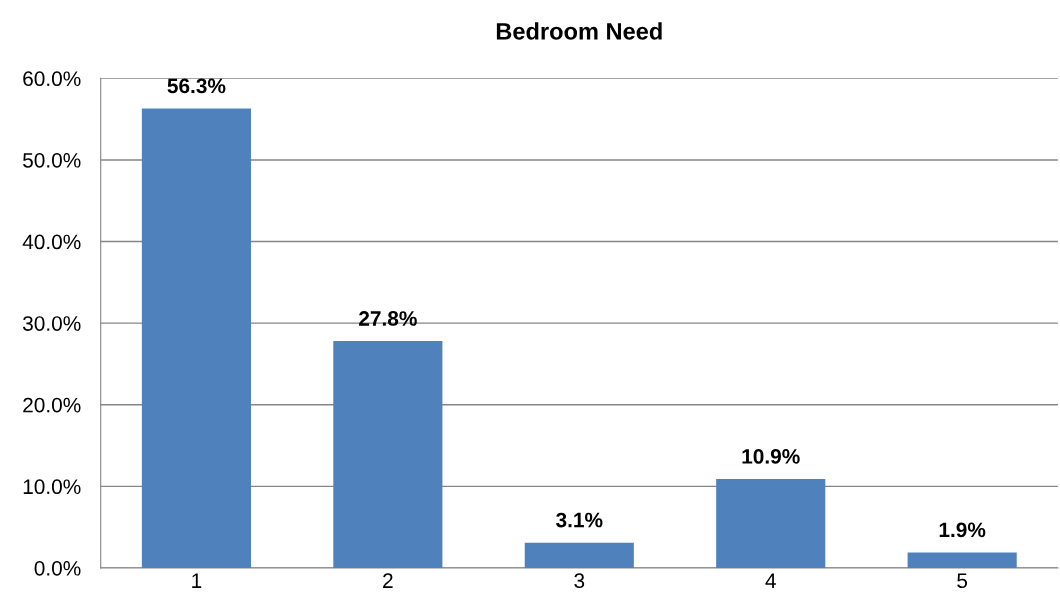 The width and height of the screenshot is (1060, 612). What do you see at coordinates (51, 323) in the screenshot?
I see `y-tick-label: 30.0%` at bounding box center [51, 323].